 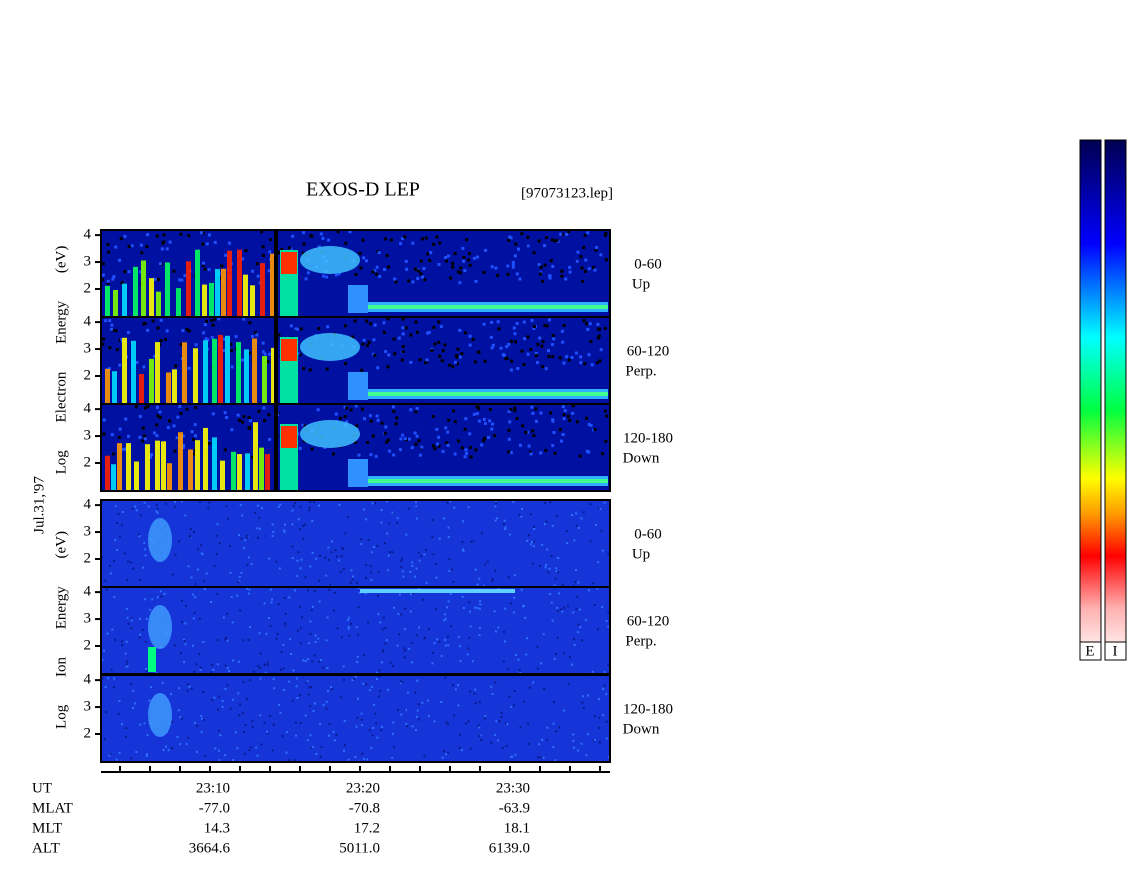 What do you see at coordinates (88, 261) in the screenshot?
I see `y-tick-label: 3` at bounding box center [88, 261].